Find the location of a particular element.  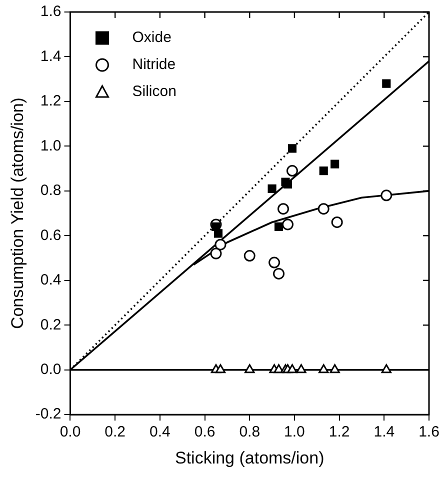

y-tick-label: 0.0 is located at coordinates (51, 369).